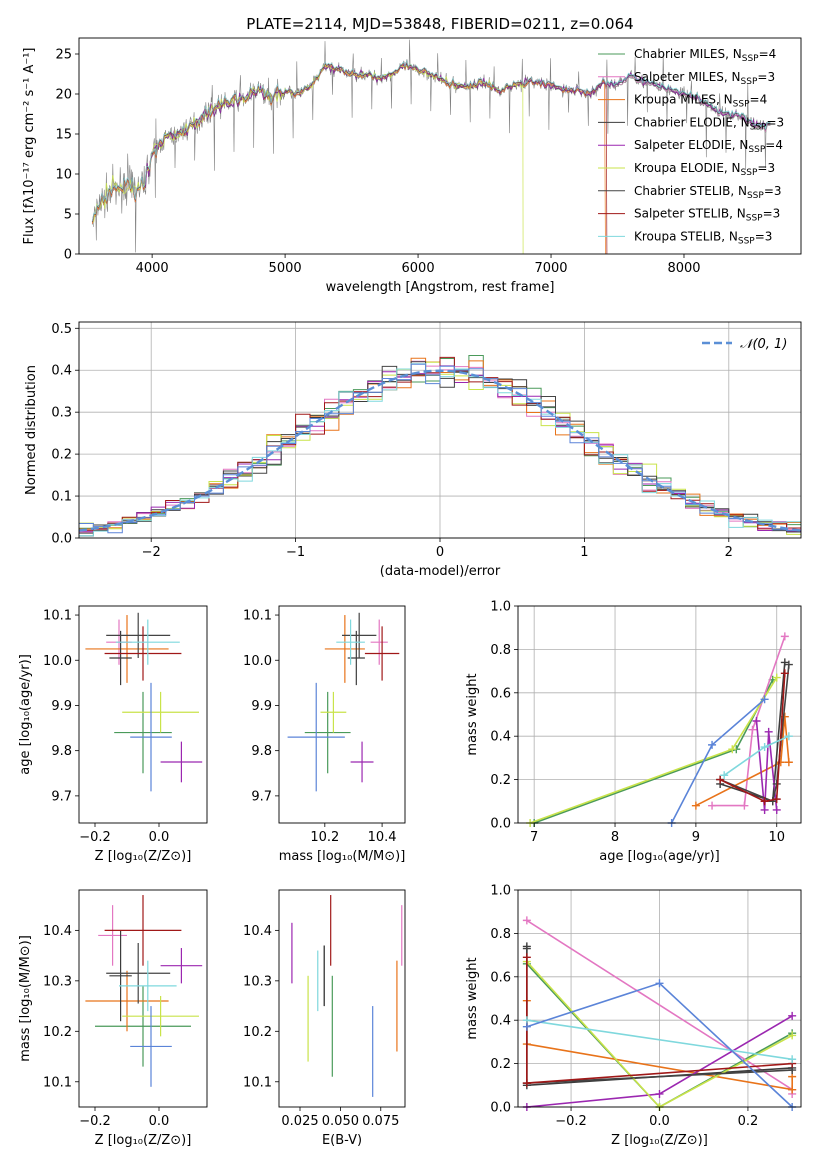 The image size is (819, 1170). I want to click on legend-label-text: Salpeter MILES, N, so click(687, 77).